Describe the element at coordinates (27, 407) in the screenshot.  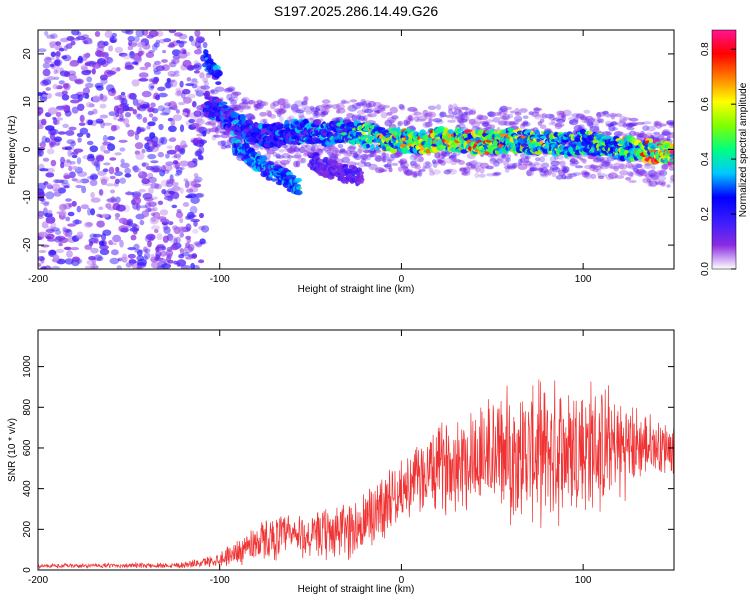
I see `snr-y-tick-label: 800` at that location.